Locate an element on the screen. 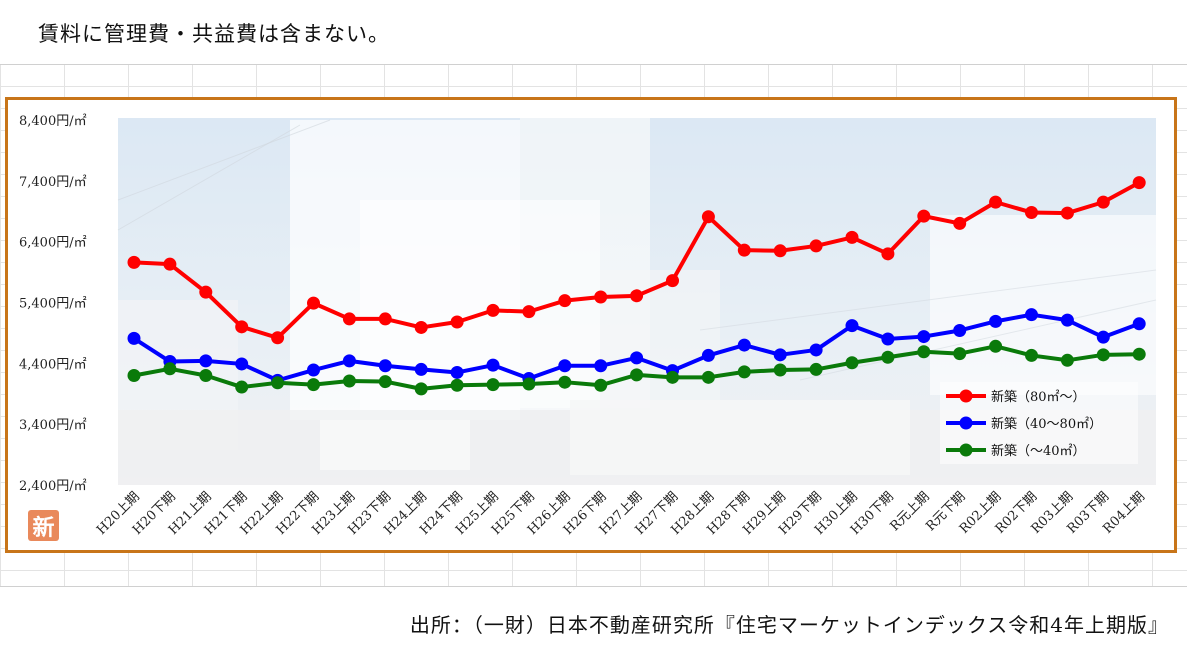 The height and width of the screenshot is (650, 1187). y-tick-label: 5,400円/㎡ is located at coordinates (53, 304).